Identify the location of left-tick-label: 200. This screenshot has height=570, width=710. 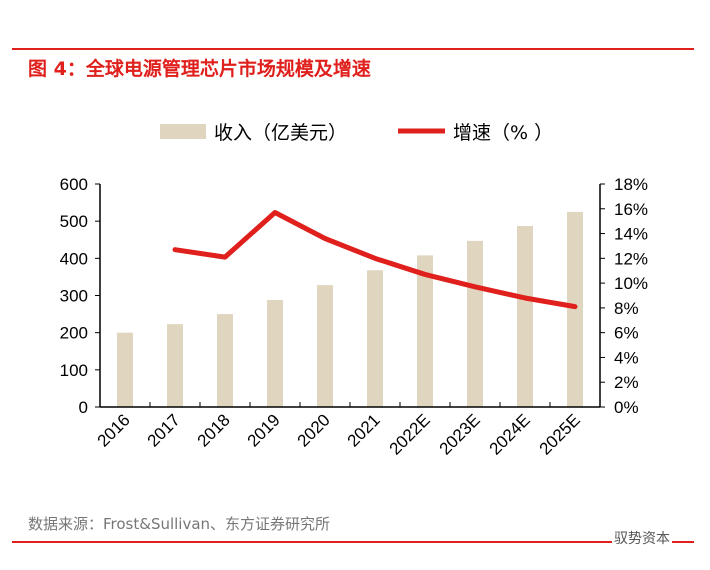
(74, 333).